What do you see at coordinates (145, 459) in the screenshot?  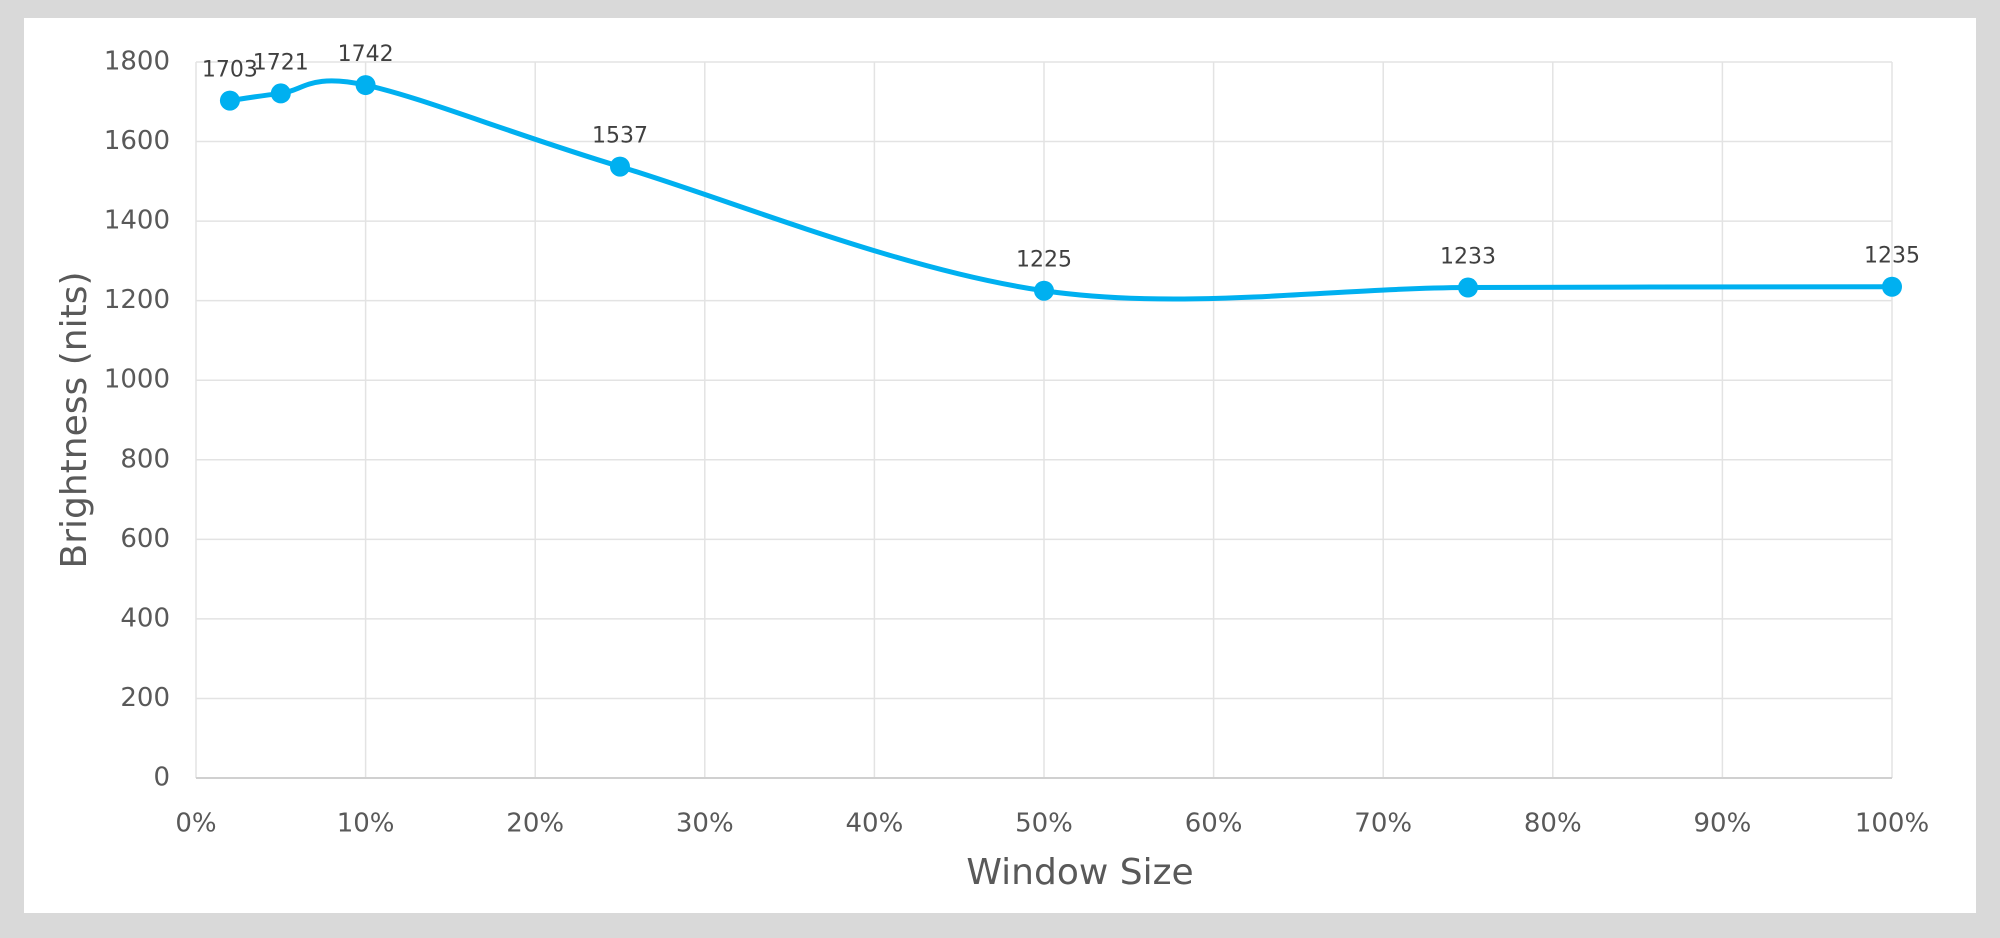 I see `y-tick-label: 800` at bounding box center [145, 459].